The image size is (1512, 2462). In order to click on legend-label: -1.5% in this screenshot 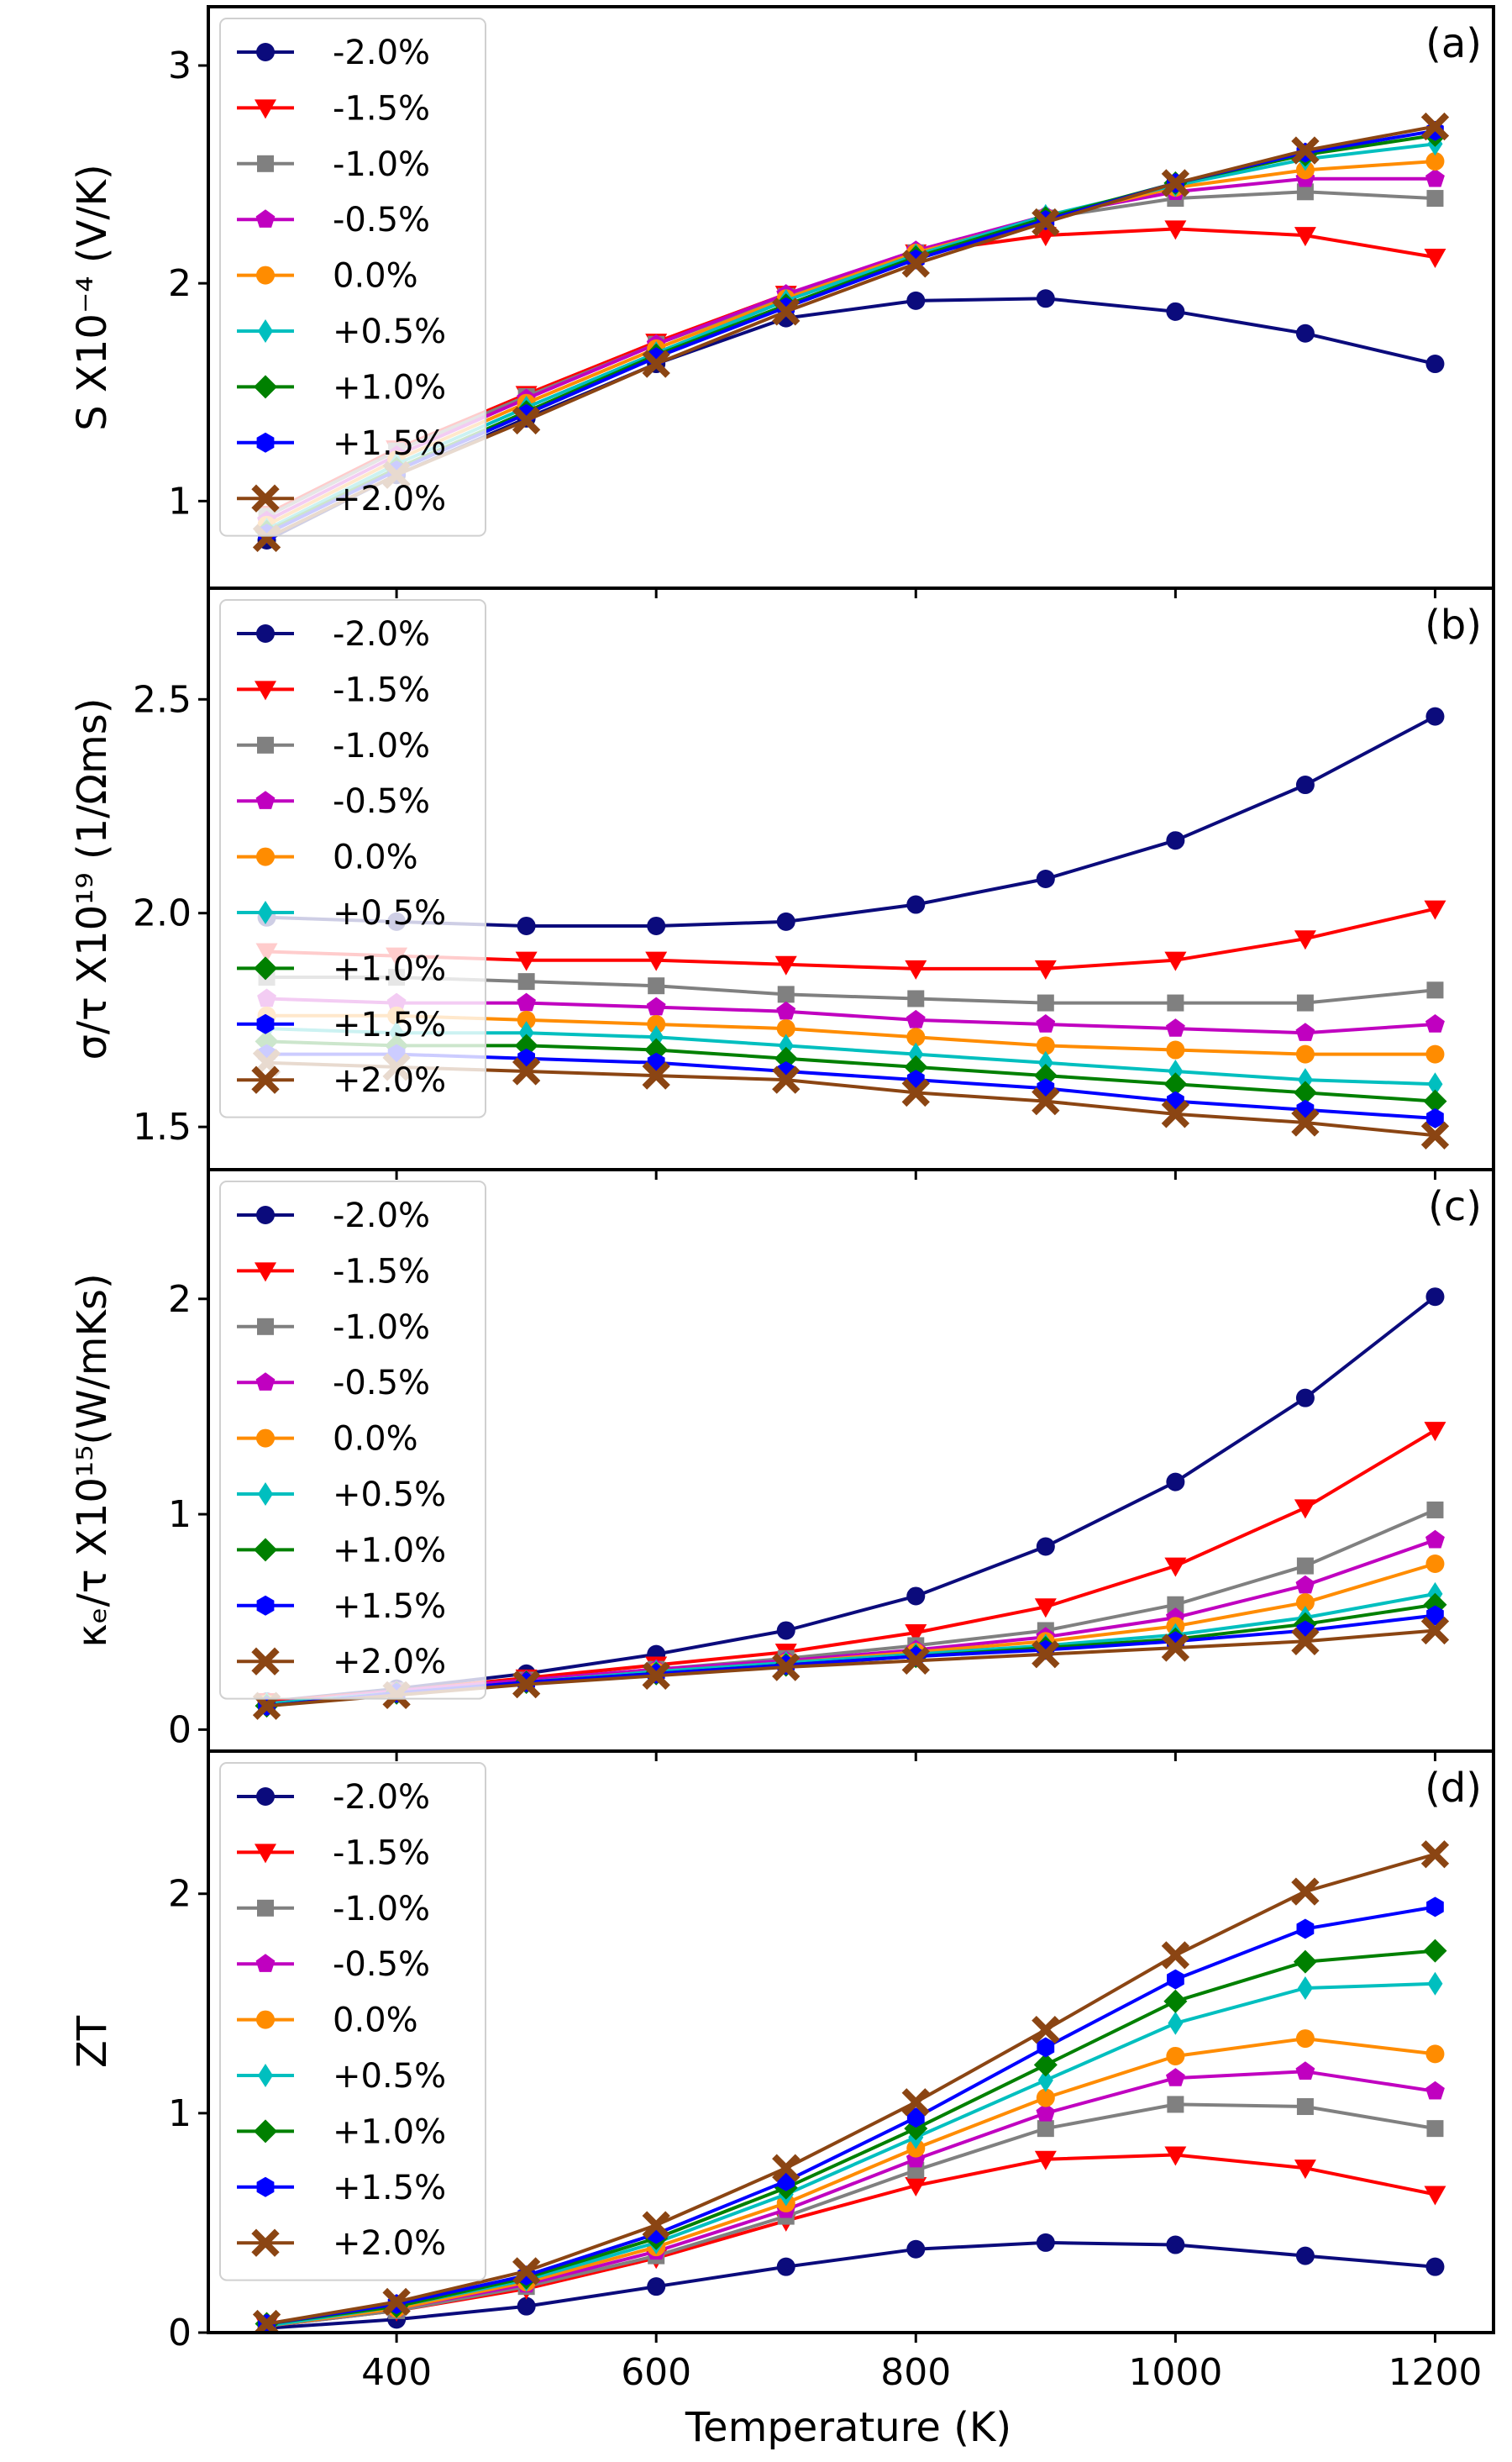, I will do `click(381, 108)`.